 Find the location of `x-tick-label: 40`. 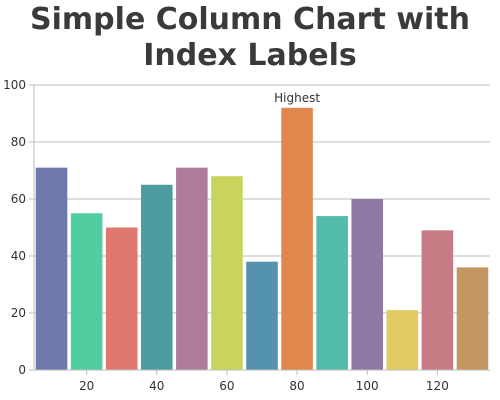

x-tick-label: 40 is located at coordinates (156, 386).